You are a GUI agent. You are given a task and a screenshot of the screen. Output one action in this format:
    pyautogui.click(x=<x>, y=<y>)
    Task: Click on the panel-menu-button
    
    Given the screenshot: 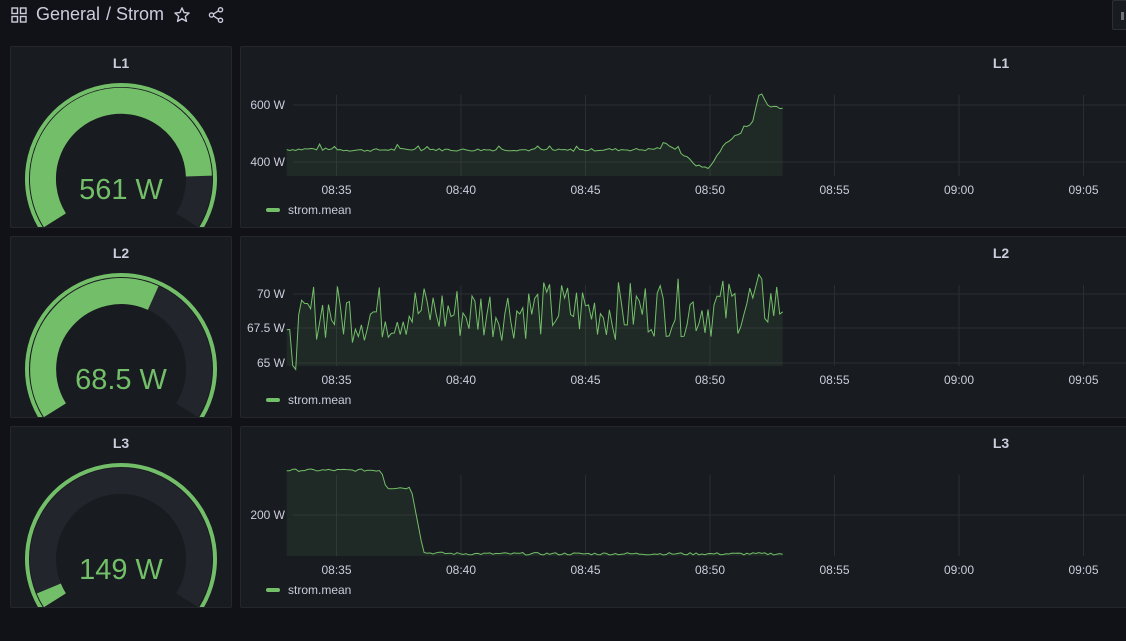 What is the action you would take?
    pyautogui.click(x=1119, y=15)
    